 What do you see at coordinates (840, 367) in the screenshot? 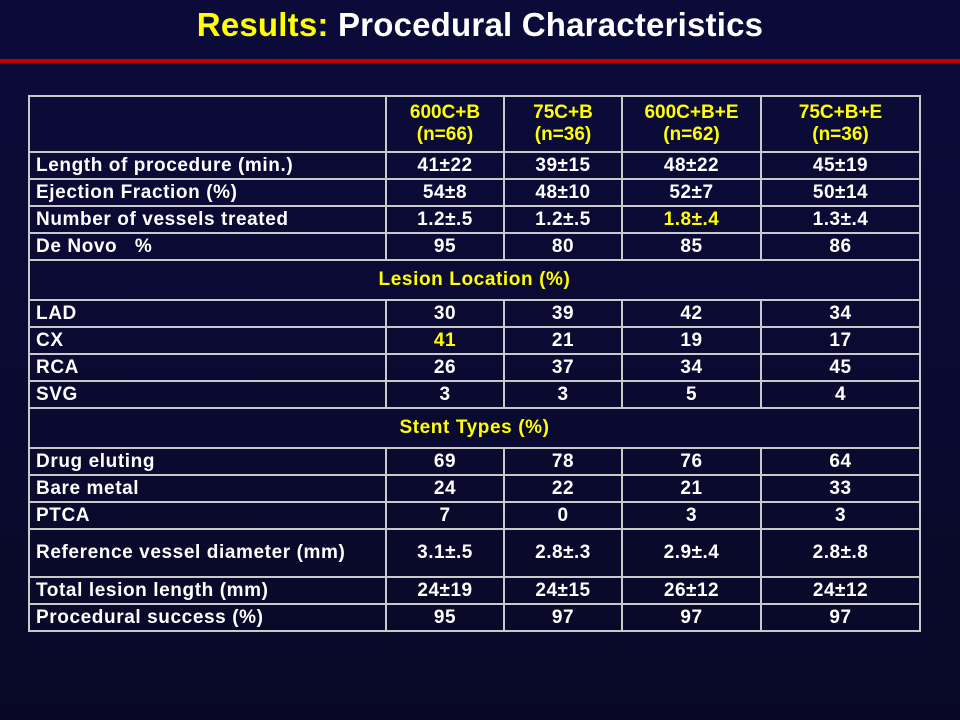
I see `cell-value: 45` at bounding box center [840, 367].